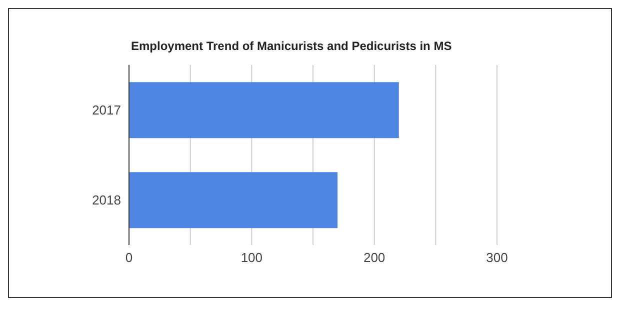 The height and width of the screenshot is (310, 620). Describe the element at coordinates (251, 258) in the screenshot. I see `x-tick-label: 100` at that location.